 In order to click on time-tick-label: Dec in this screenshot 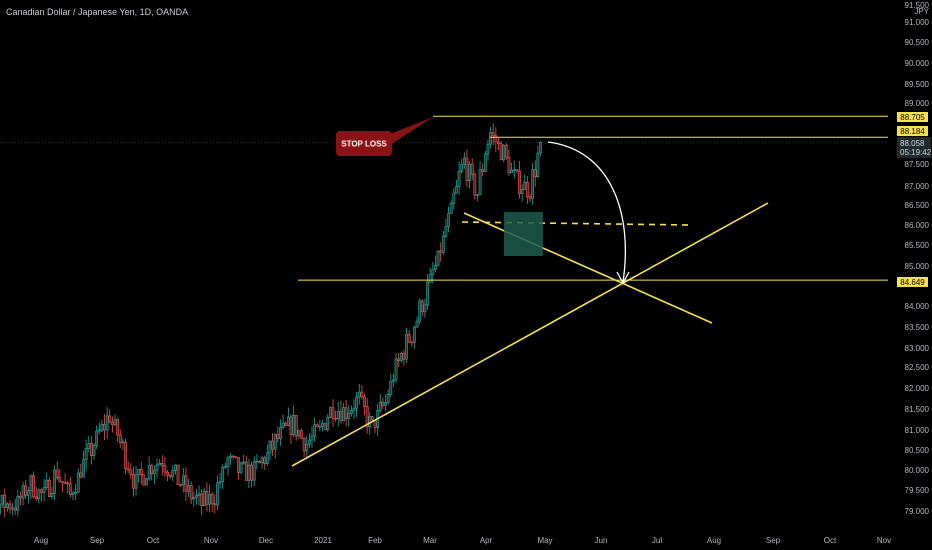, I will do `click(266, 540)`.